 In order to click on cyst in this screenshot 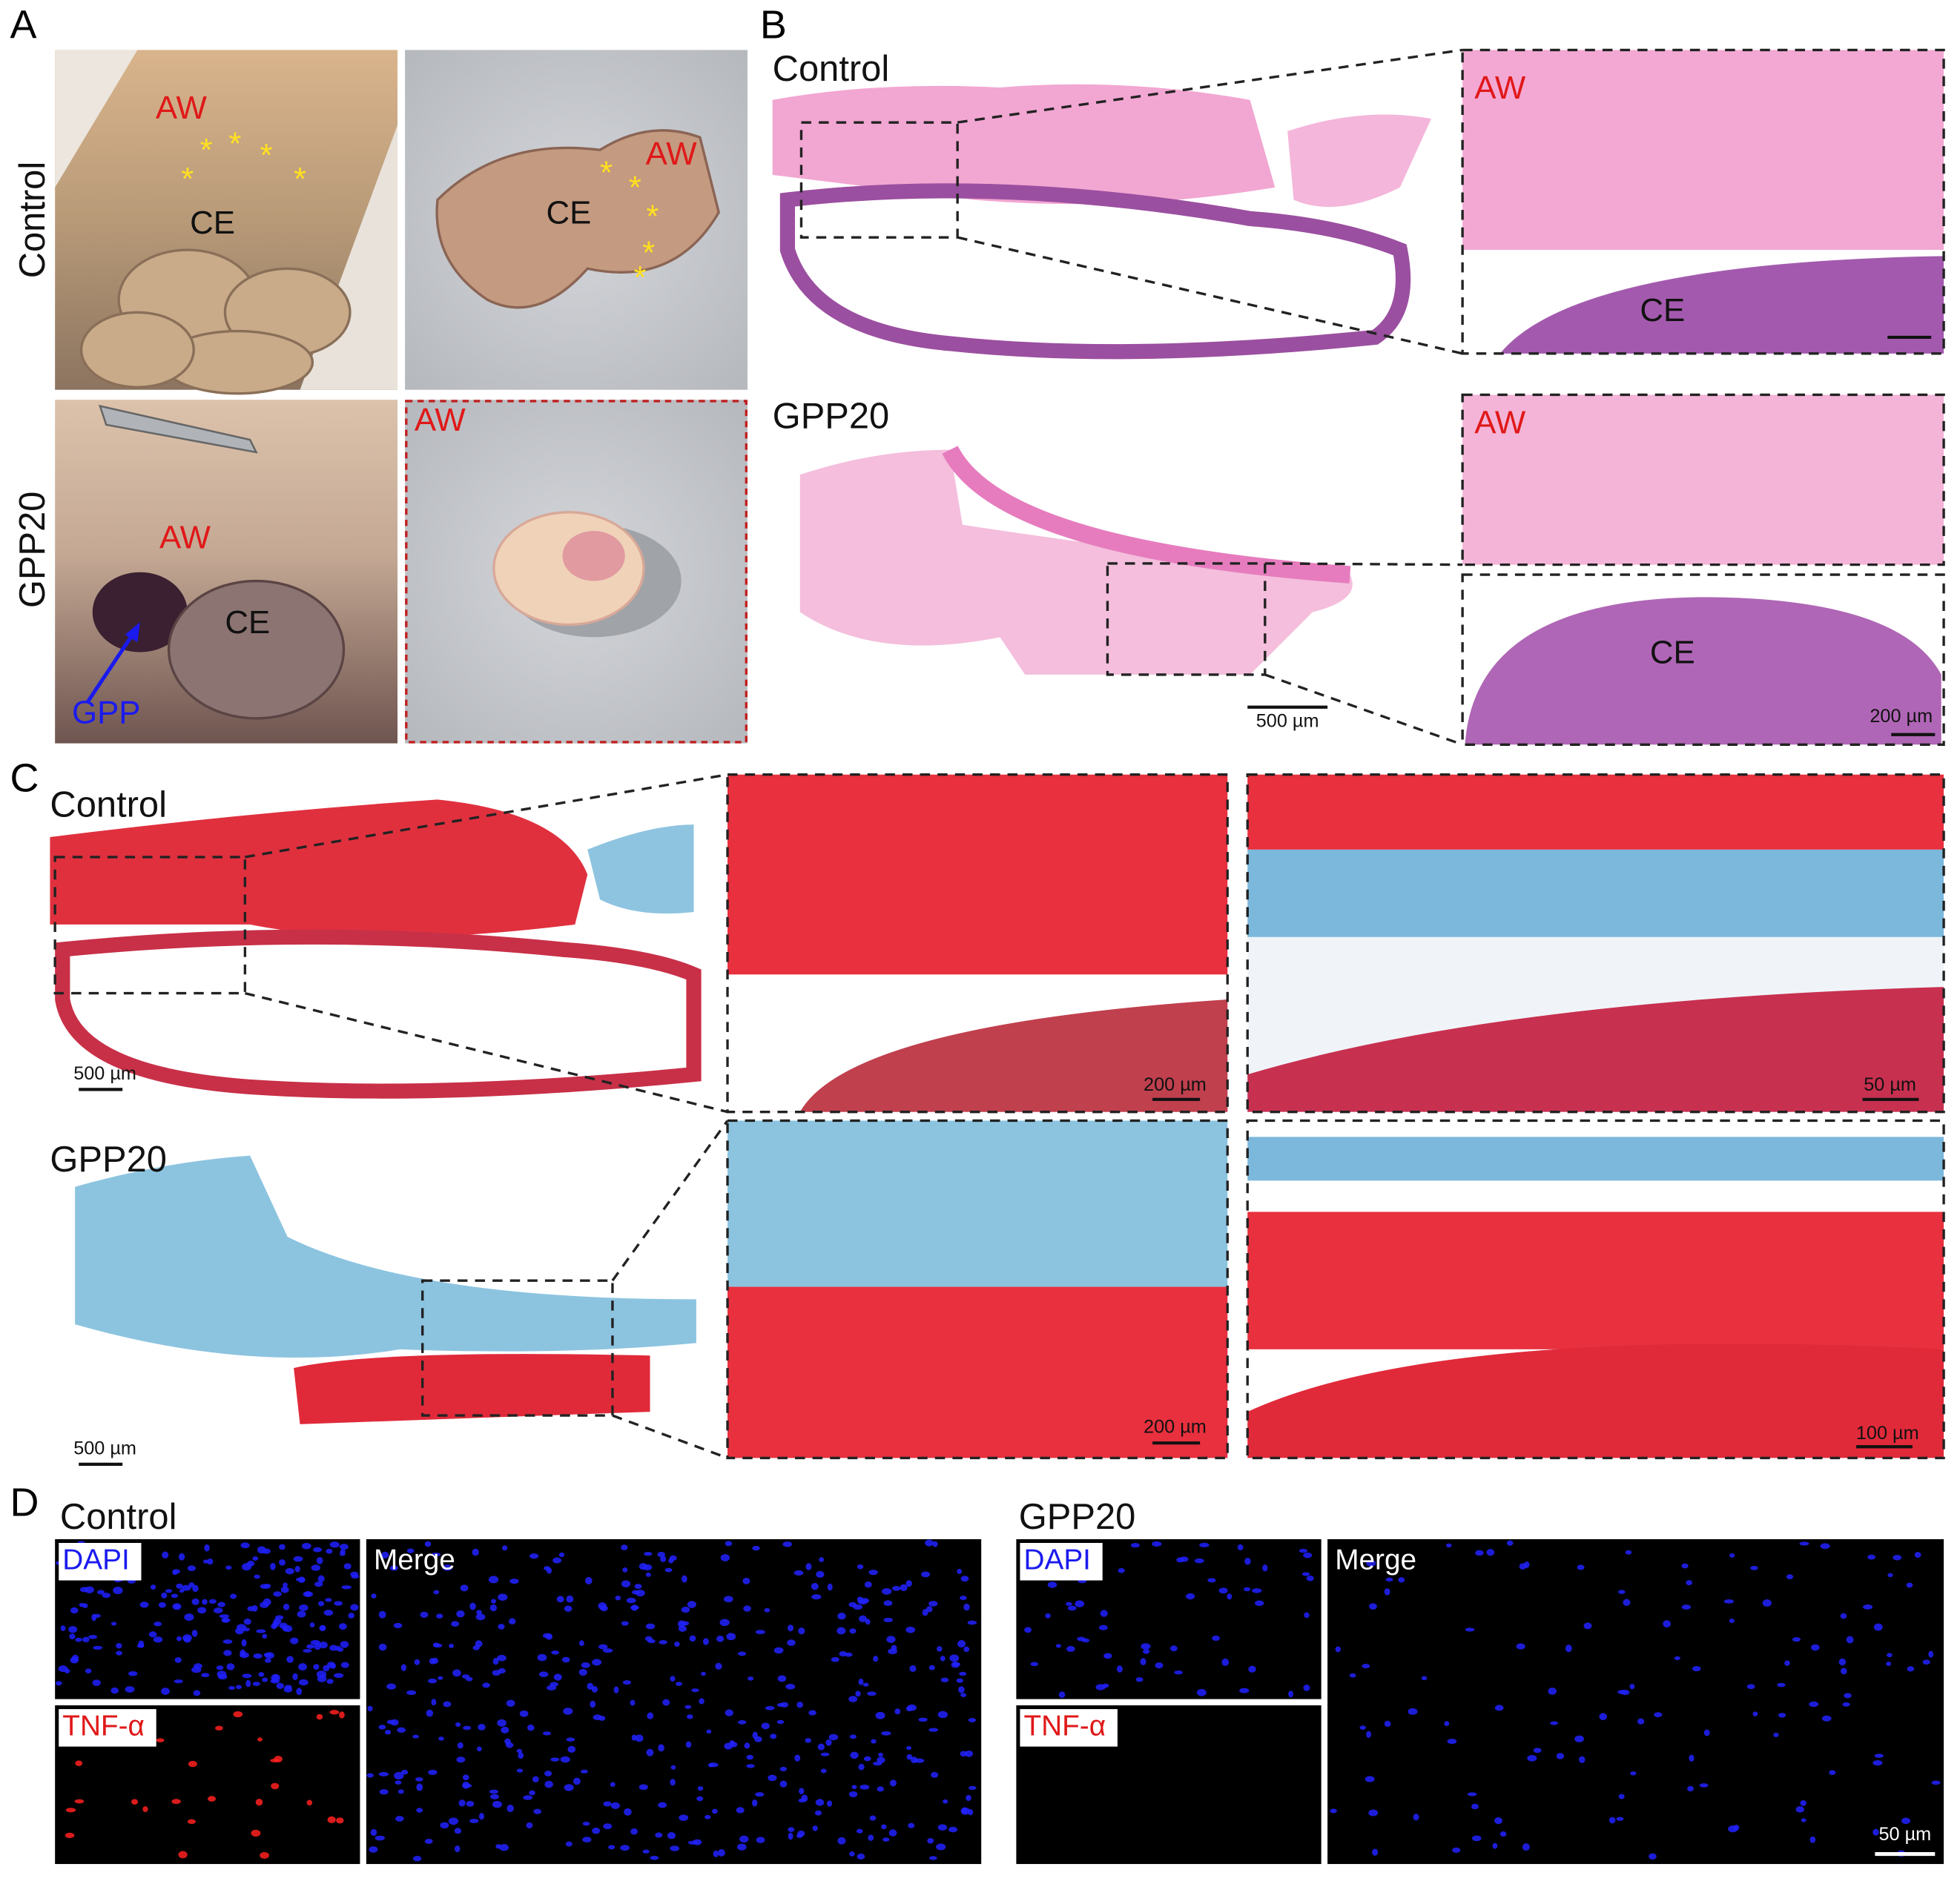, I will do `click(140, 612)`.